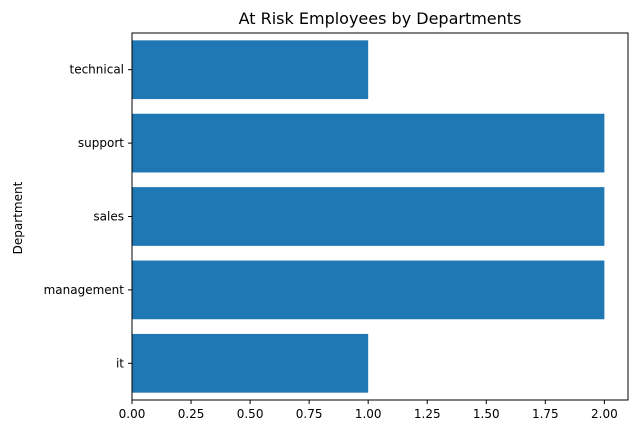 The width and height of the screenshot is (638, 435). I want to click on y-tick-label-it: it, so click(120, 363).